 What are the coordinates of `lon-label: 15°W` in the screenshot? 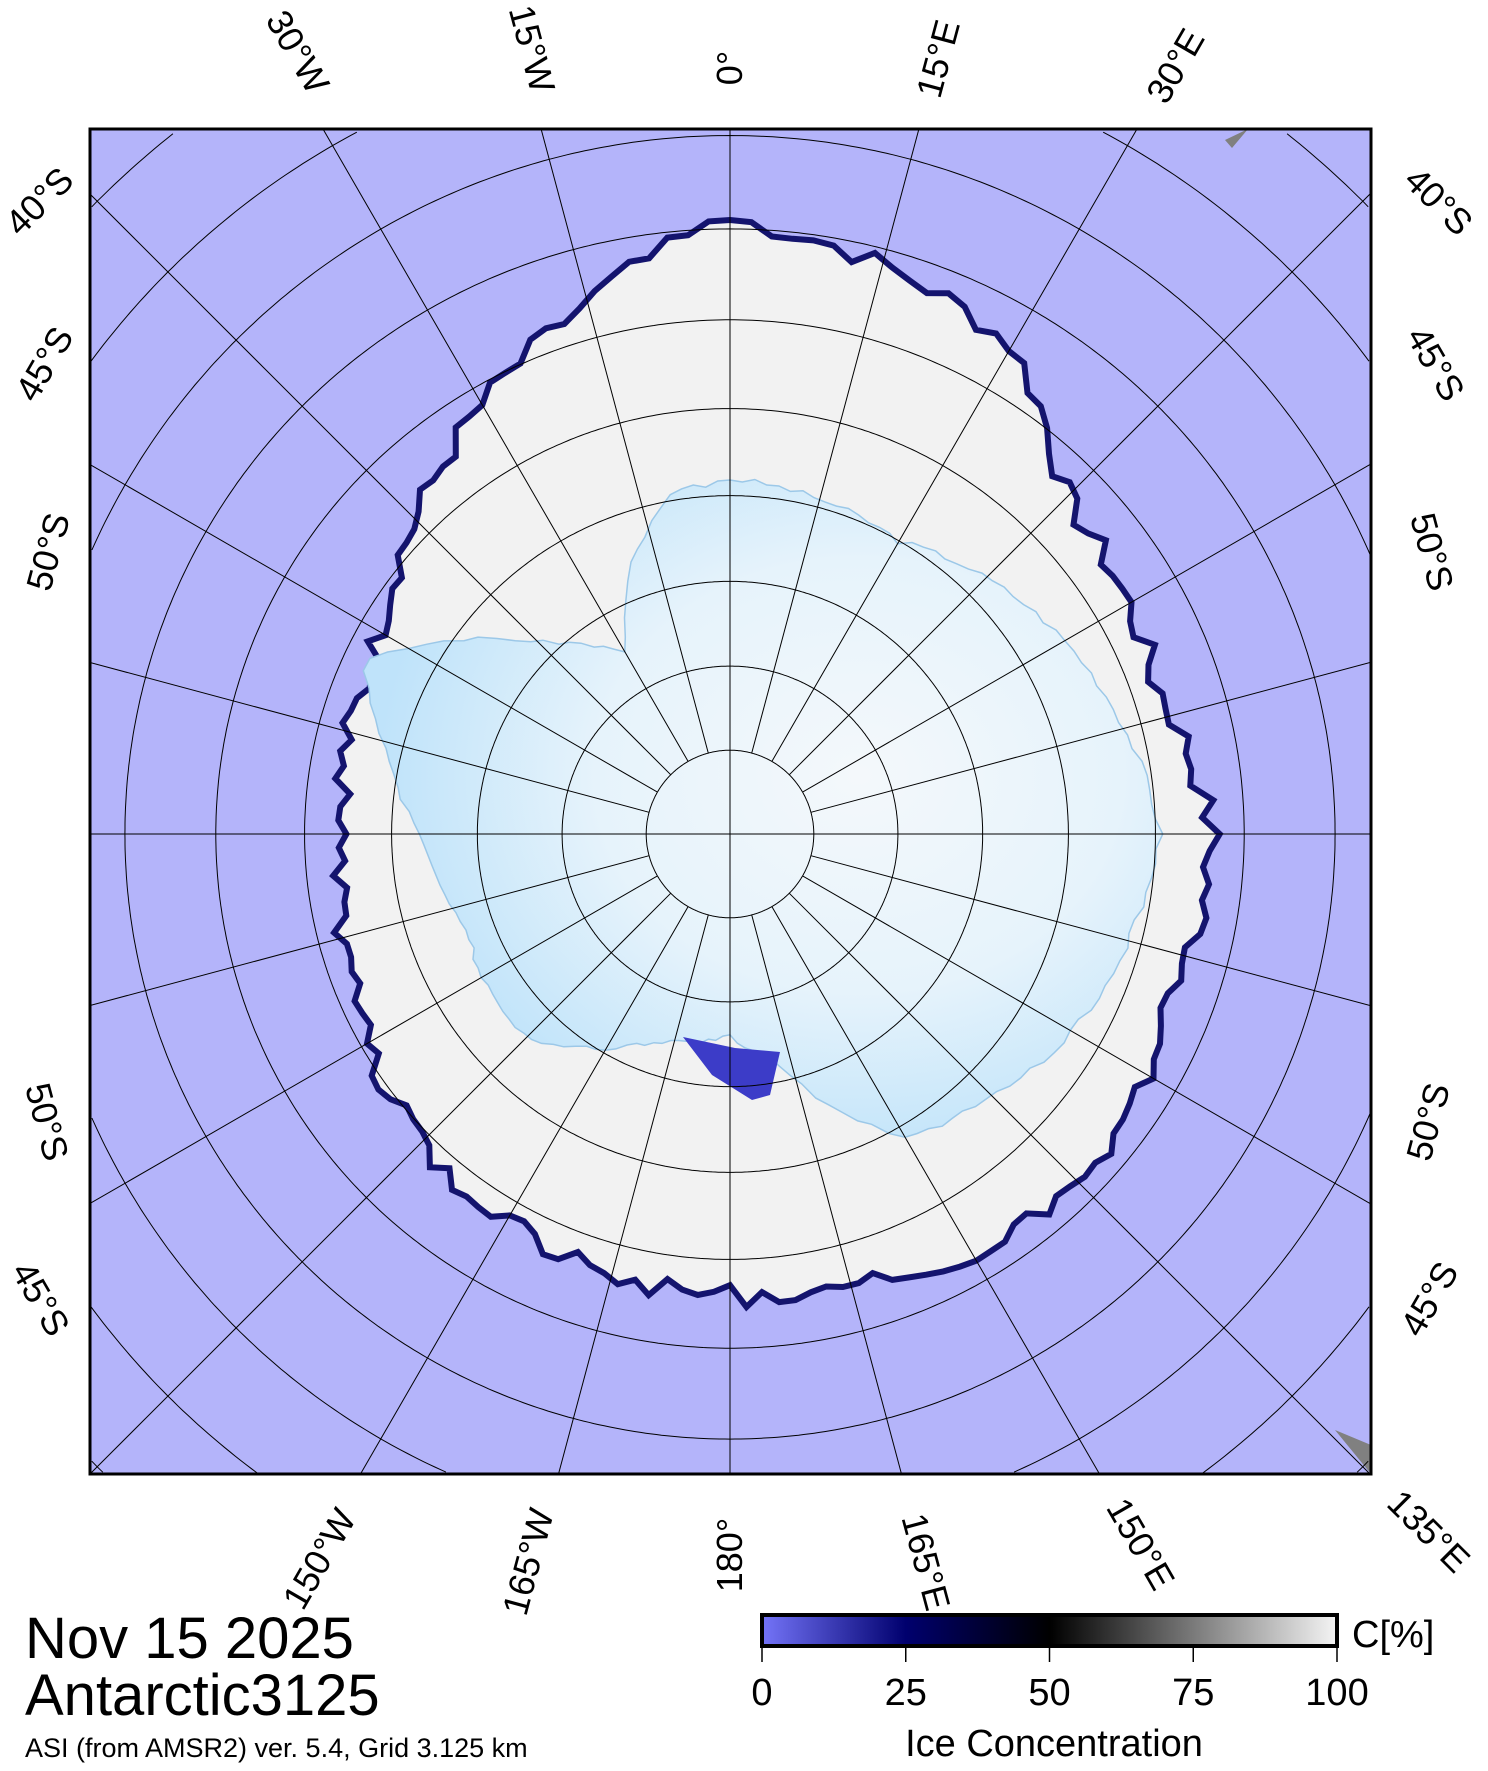 It's located at (532, 49).